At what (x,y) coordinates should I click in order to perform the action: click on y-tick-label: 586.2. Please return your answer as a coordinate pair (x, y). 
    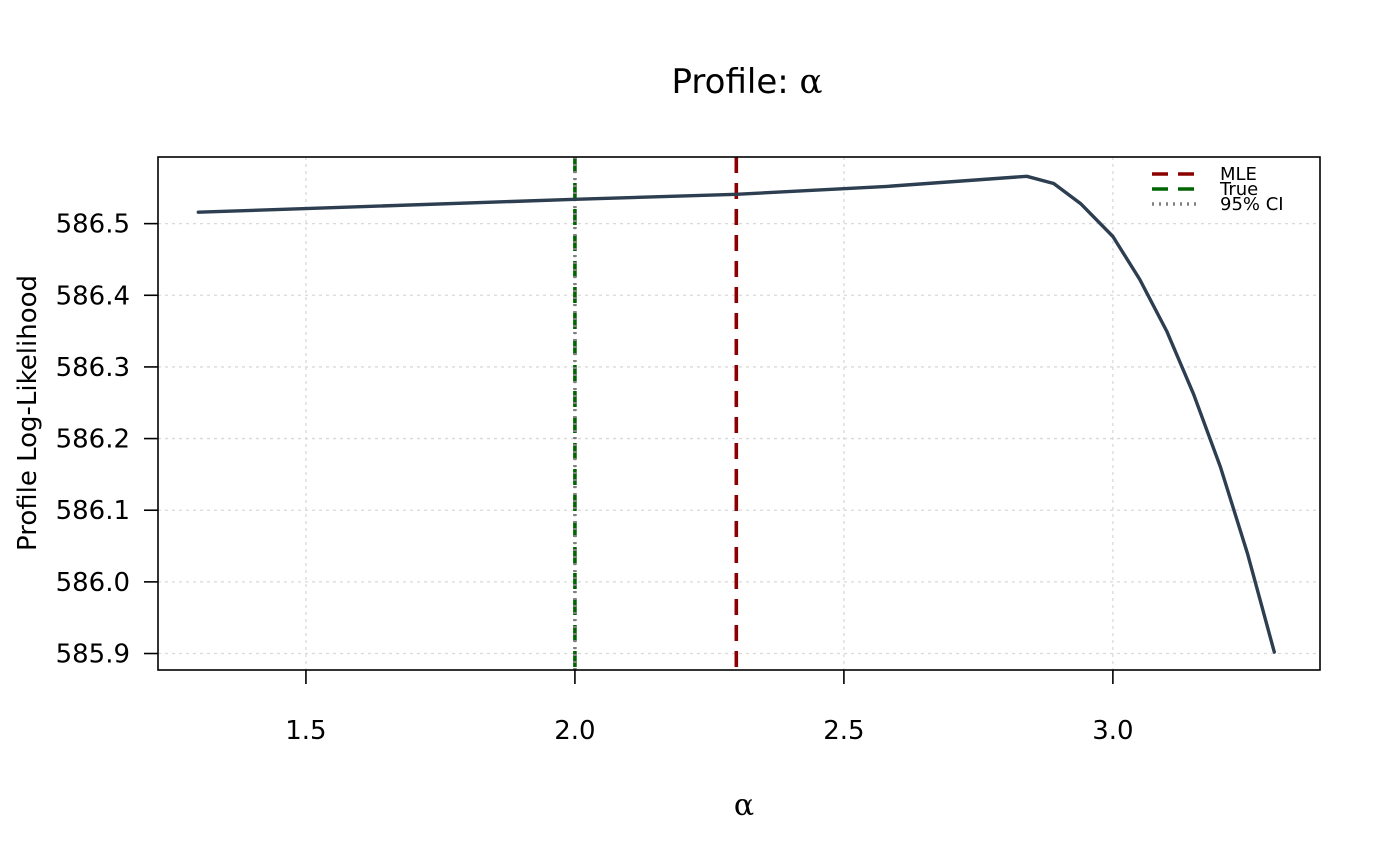
    Looking at the image, I should click on (93, 440).